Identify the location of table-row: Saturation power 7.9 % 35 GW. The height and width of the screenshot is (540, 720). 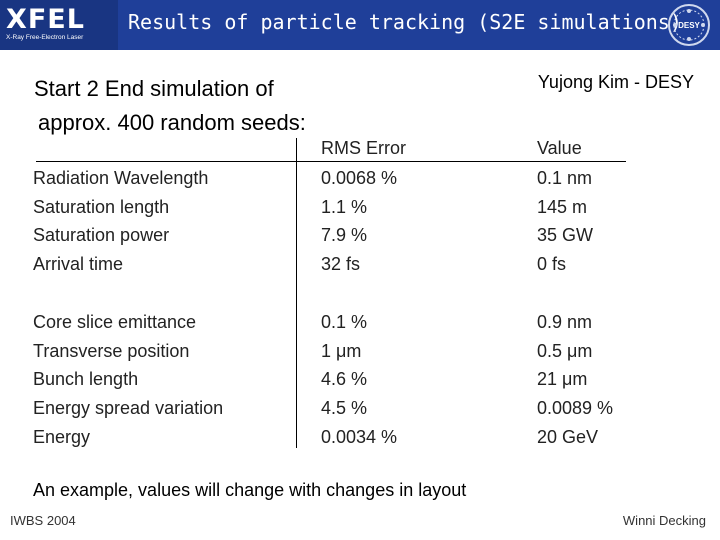
(333, 239).